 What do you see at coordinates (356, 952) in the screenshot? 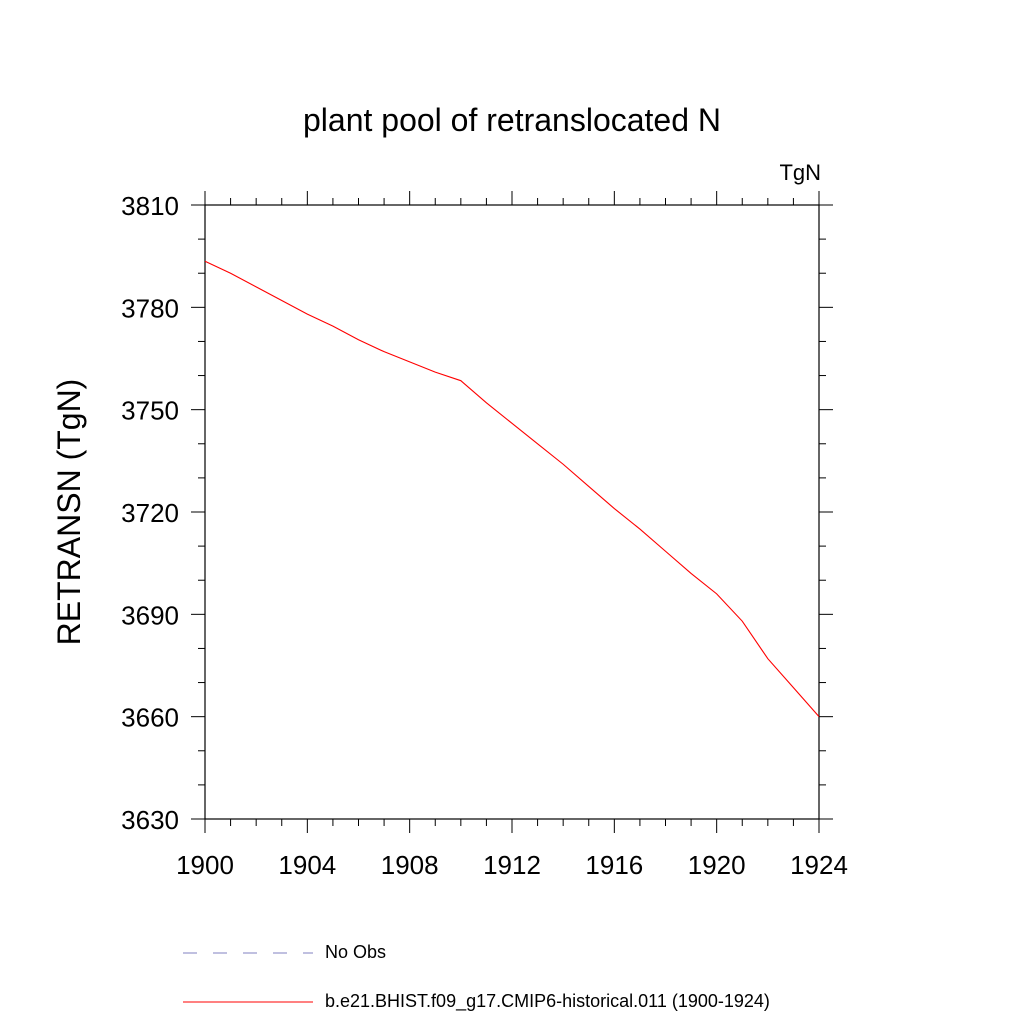
I see `legend-label-no-obs: No Obs` at bounding box center [356, 952].